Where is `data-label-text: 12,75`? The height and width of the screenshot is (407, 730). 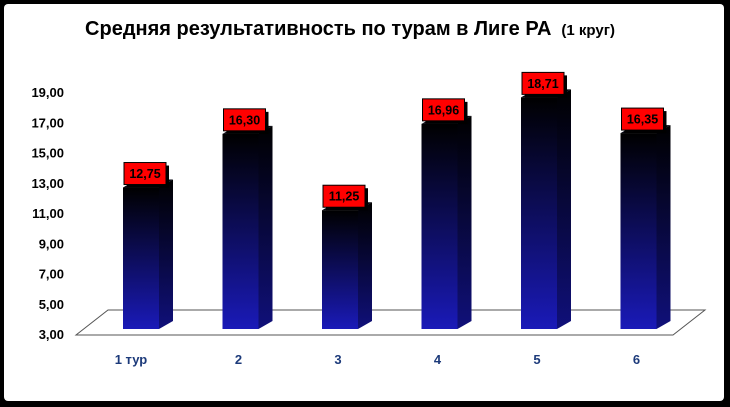 data-label-text: 12,75 is located at coordinates (144, 174).